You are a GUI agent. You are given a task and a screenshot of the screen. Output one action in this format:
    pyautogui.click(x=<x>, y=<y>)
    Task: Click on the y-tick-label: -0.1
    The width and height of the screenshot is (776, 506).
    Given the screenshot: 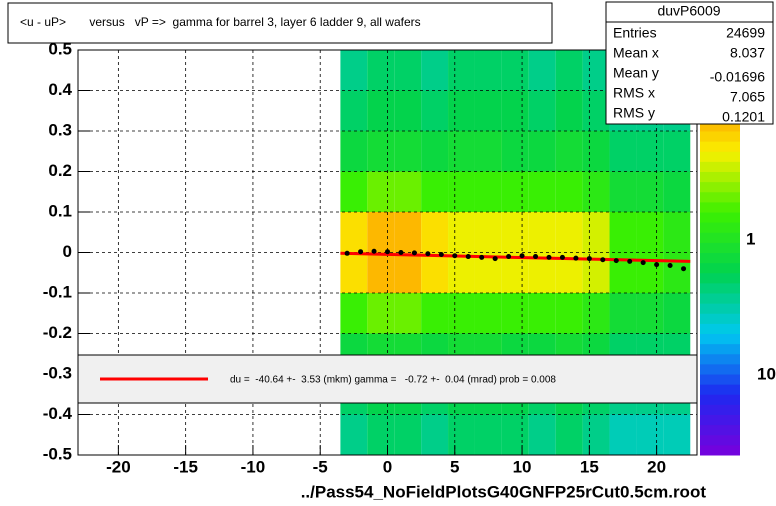 What is the action you would take?
    pyautogui.click(x=57, y=291)
    